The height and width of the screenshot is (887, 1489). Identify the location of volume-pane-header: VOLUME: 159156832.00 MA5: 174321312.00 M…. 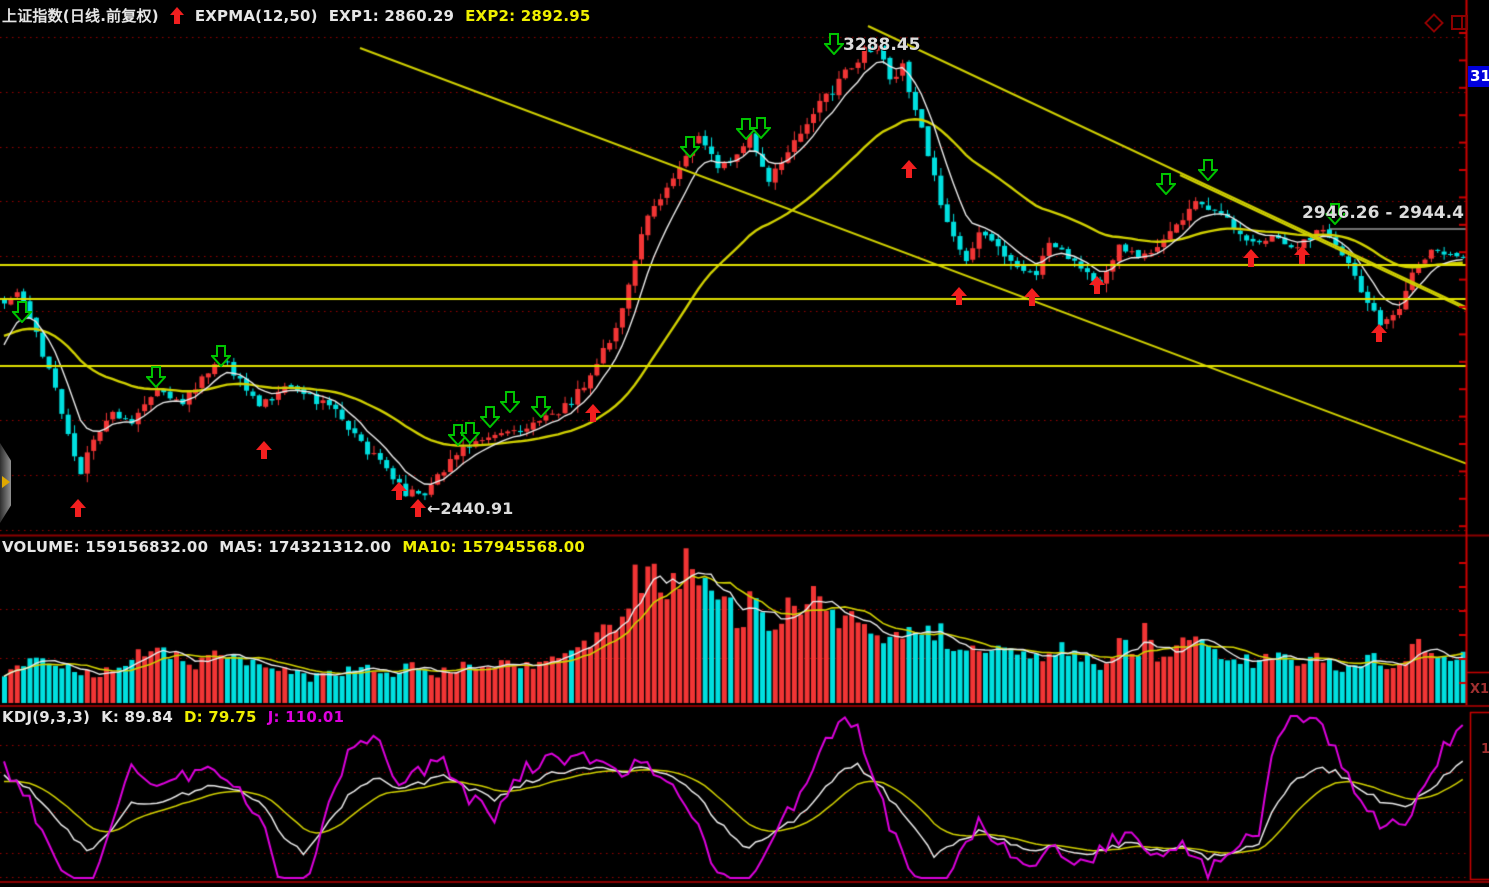
(293, 547).